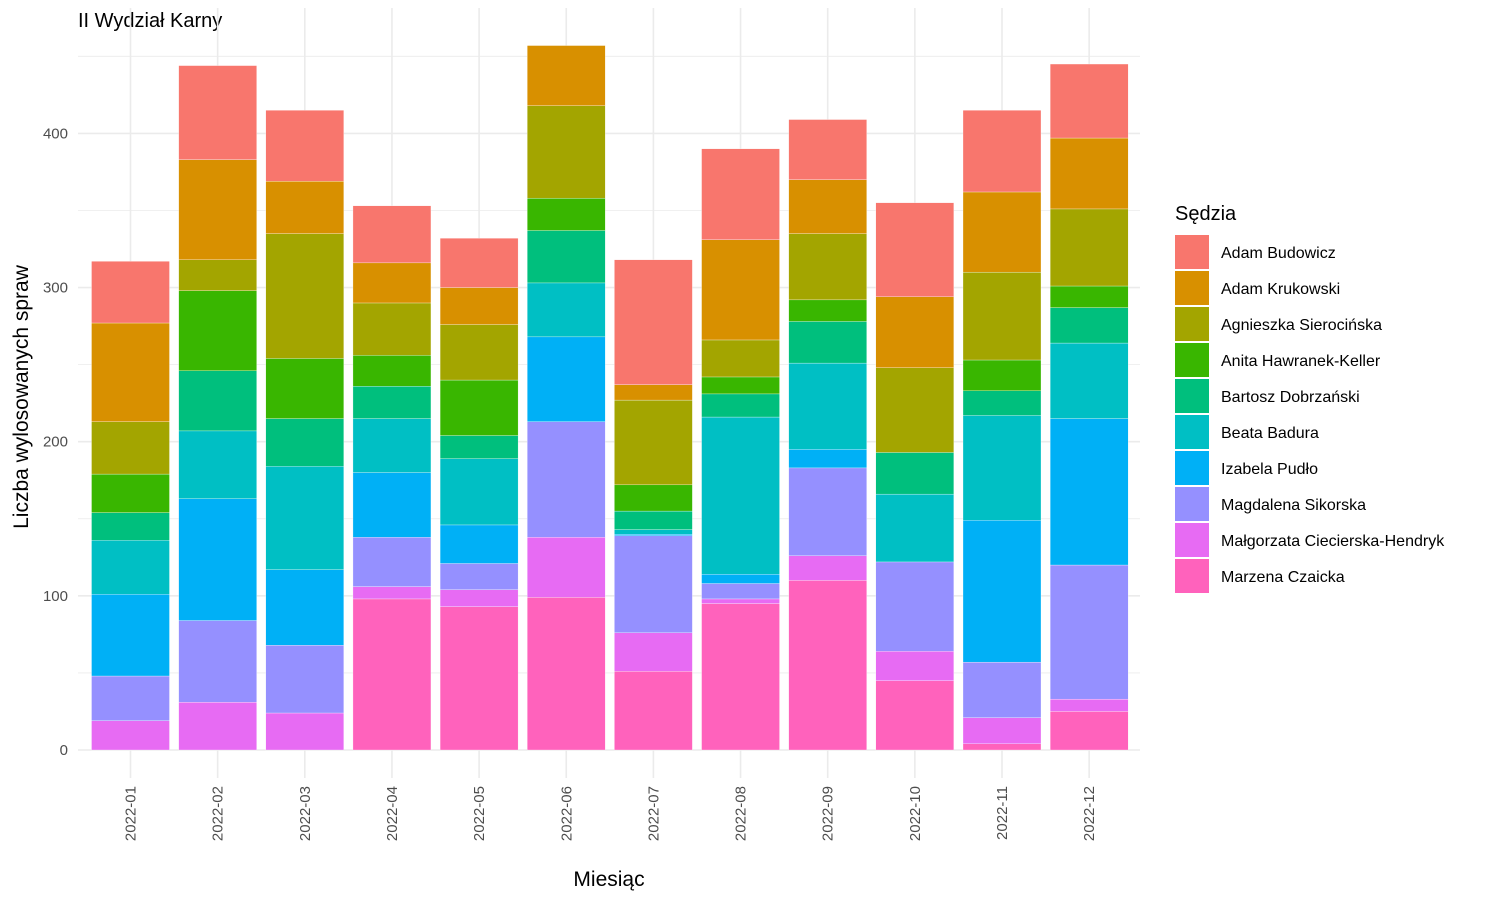 This screenshot has height=900, width=1500. What do you see at coordinates (1206, 214) in the screenshot?
I see `legend-title: Sędzia` at bounding box center [1206, 214].